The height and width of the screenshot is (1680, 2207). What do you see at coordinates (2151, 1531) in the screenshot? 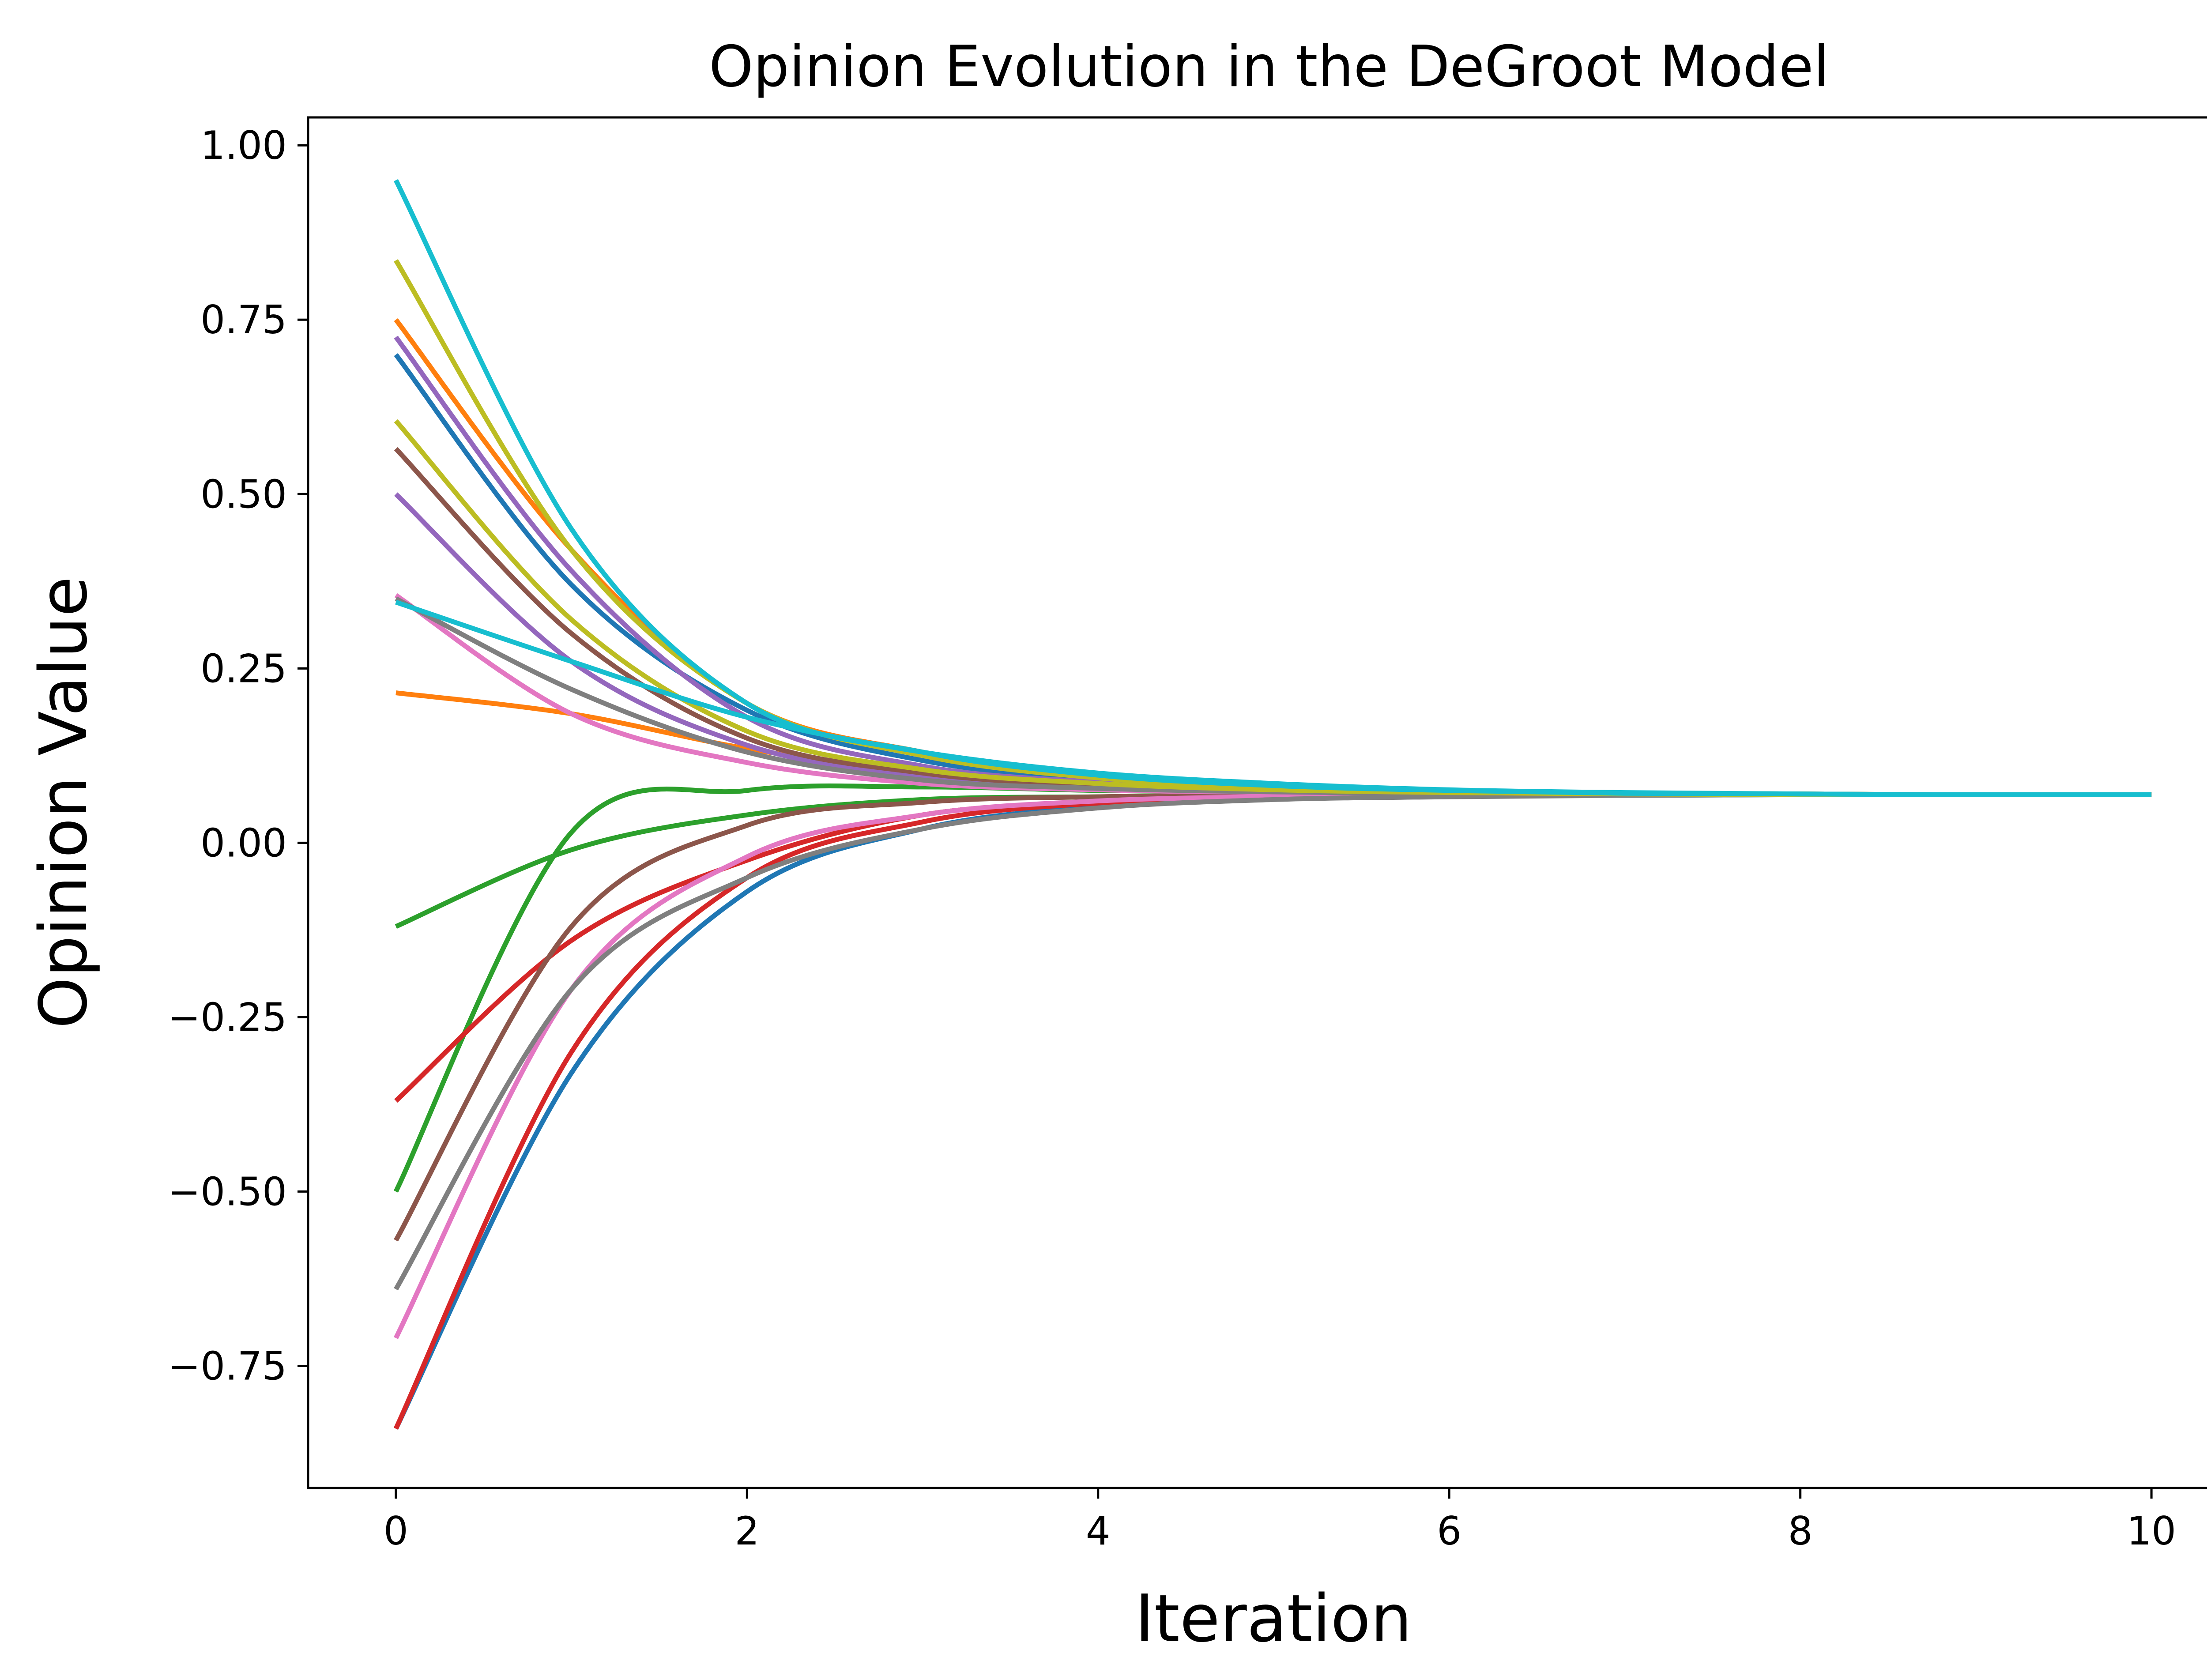
I see `x-tick-label: 10` at bounding box center [2151, 1531].